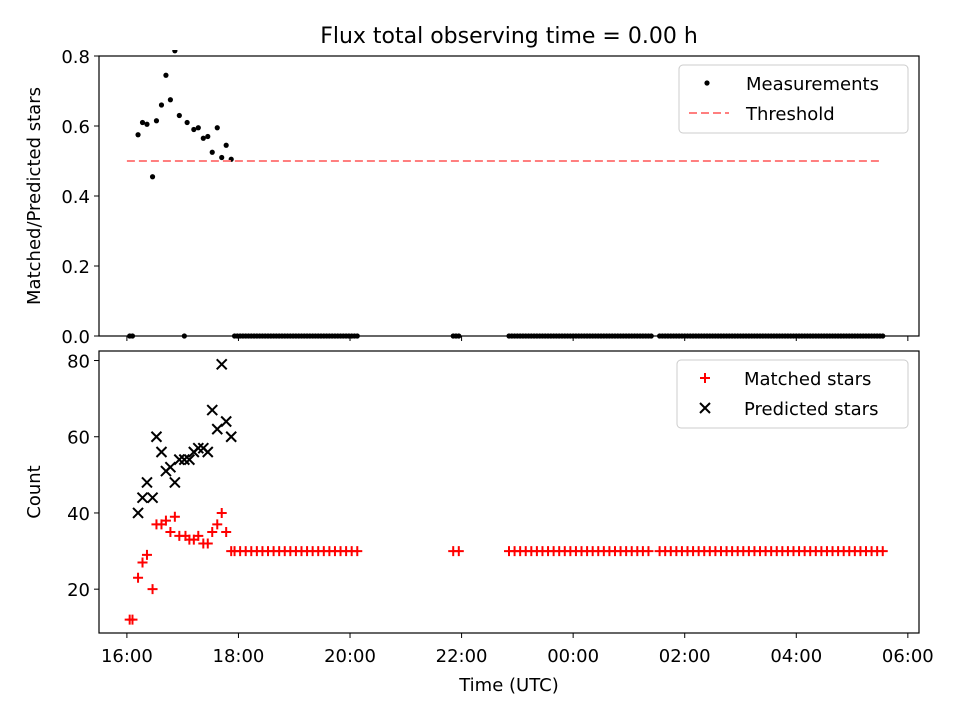 Image resolution: width=960 pixels, height=720 pixels. I want to click on legend-label: Threshold, so click(790, 114).